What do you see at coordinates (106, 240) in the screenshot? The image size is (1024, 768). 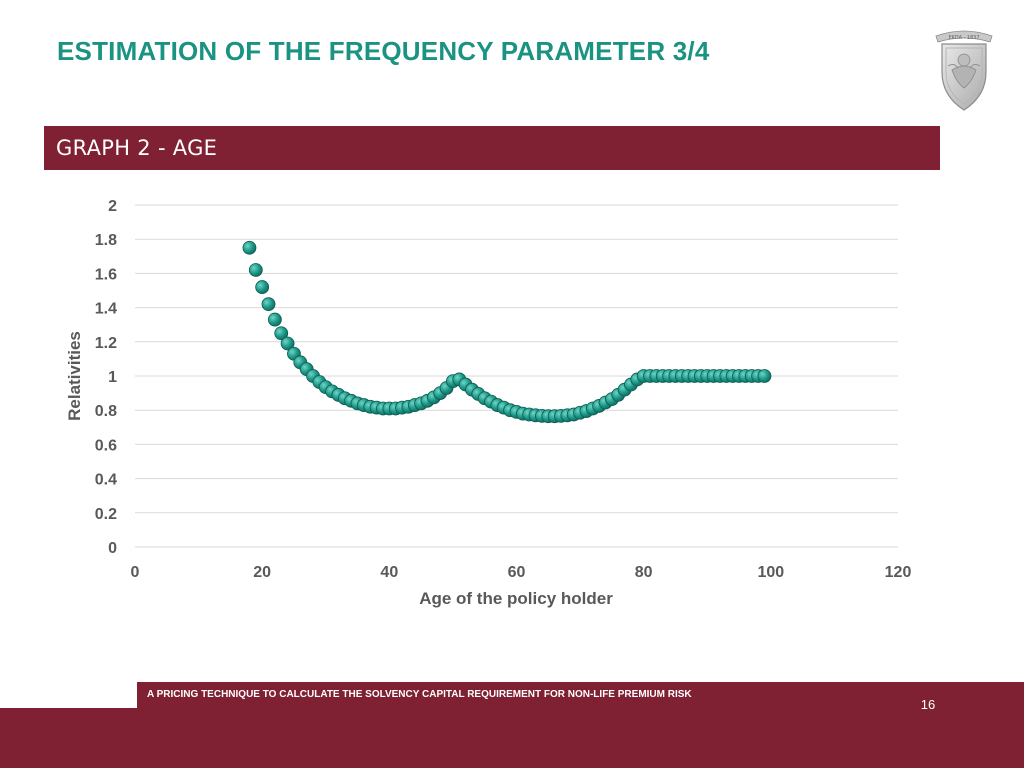 I see `y-tick-label: 1.8` at bounding box center [106, 240].